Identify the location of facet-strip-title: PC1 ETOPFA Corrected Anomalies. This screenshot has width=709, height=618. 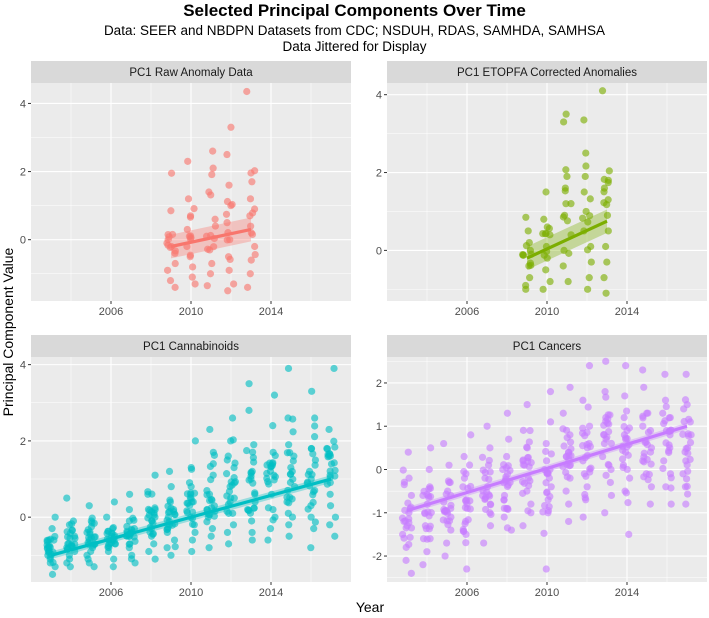
(547, 73).